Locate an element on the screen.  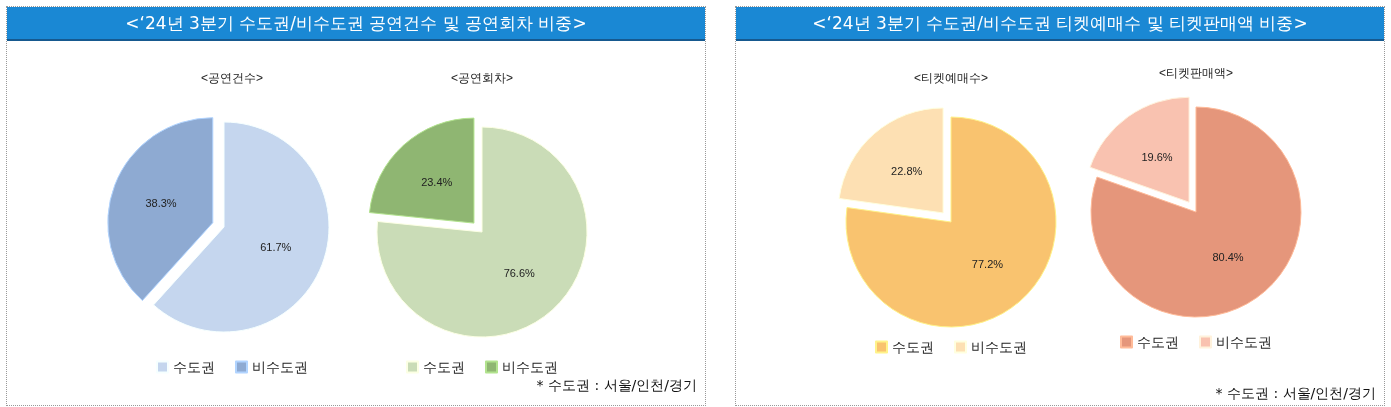
data-label: 76.6% is located at coordinates (519, 273).